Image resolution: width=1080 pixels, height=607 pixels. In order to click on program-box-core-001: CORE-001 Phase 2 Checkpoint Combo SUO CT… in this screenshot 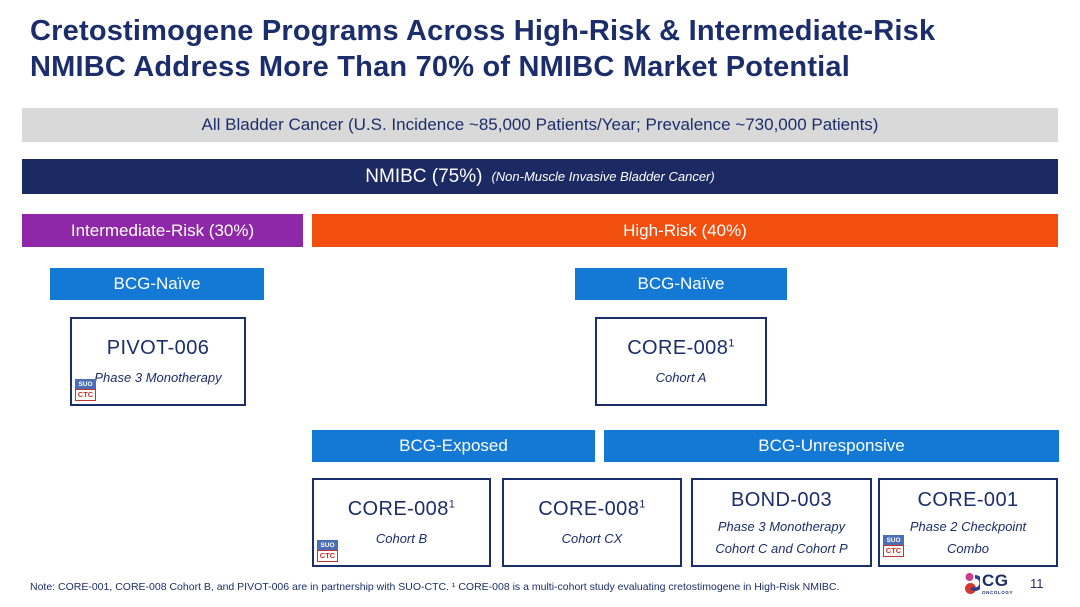, I will do `click(968, 522)`.